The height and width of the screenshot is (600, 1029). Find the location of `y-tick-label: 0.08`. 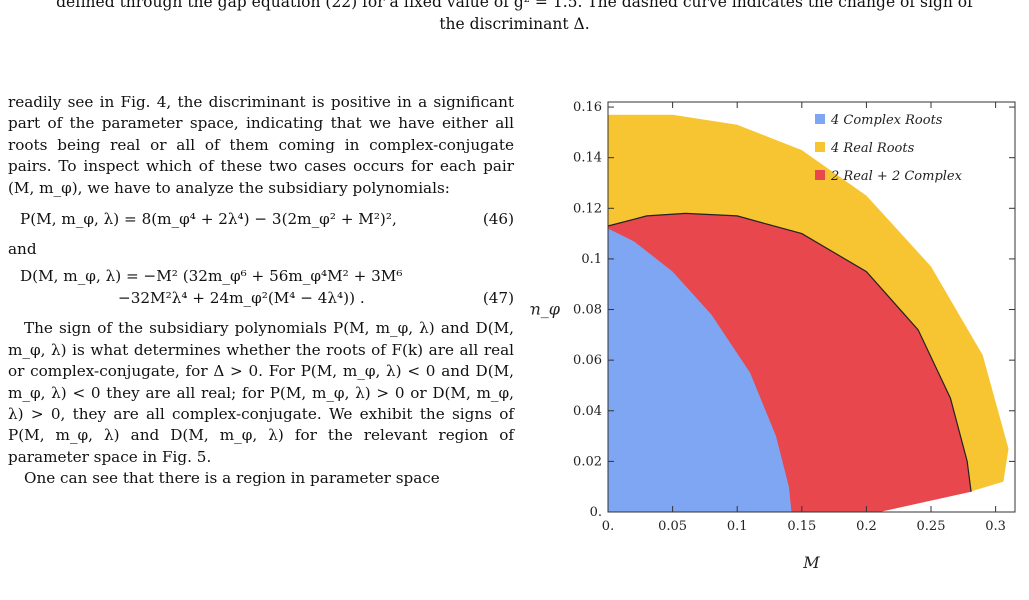

y-tick-label: 0.08 is located at coordinates (587, 310).